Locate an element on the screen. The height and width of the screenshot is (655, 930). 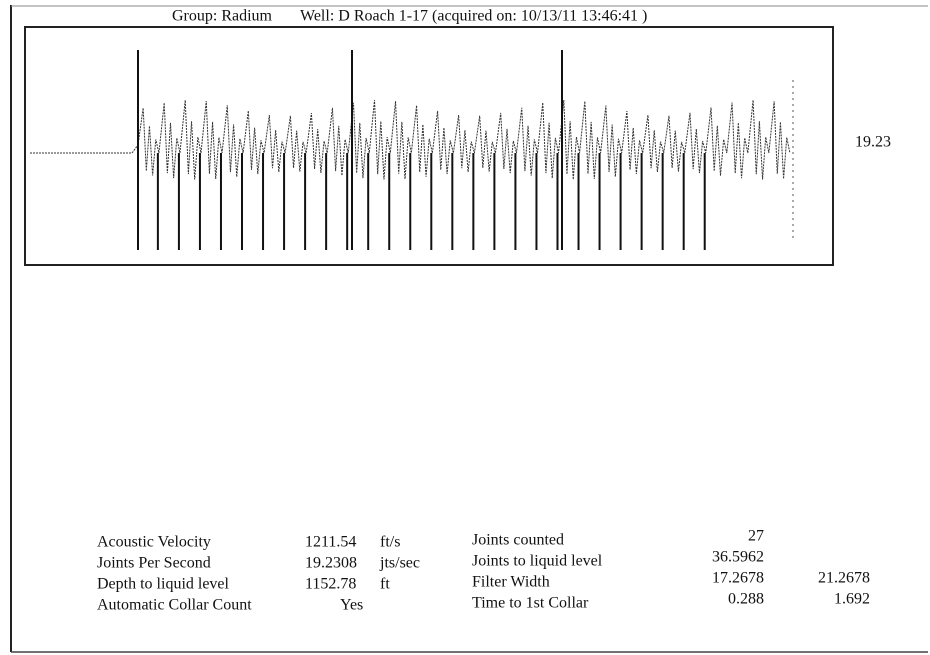
side-label: 19.23 is located at coordinates (873, 142).